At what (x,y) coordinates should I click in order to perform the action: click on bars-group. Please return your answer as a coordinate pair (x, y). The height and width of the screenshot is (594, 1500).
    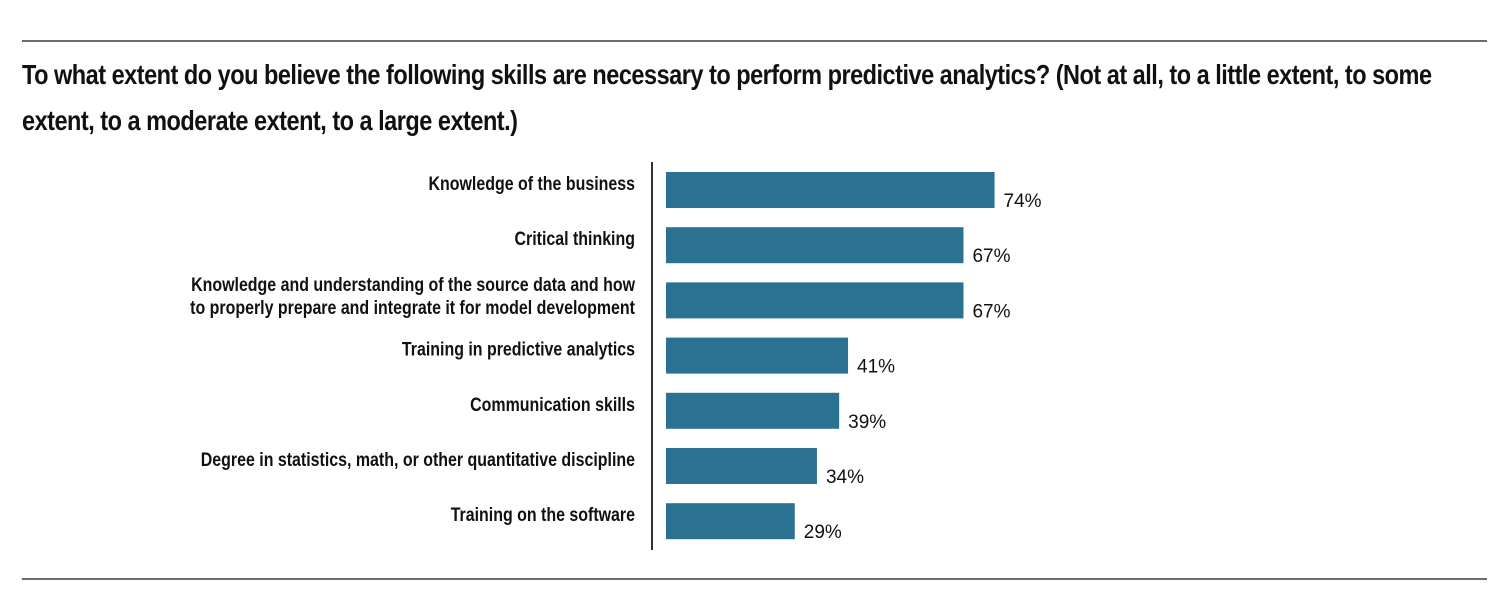
    Looking at the image, I should click on (830, 356).